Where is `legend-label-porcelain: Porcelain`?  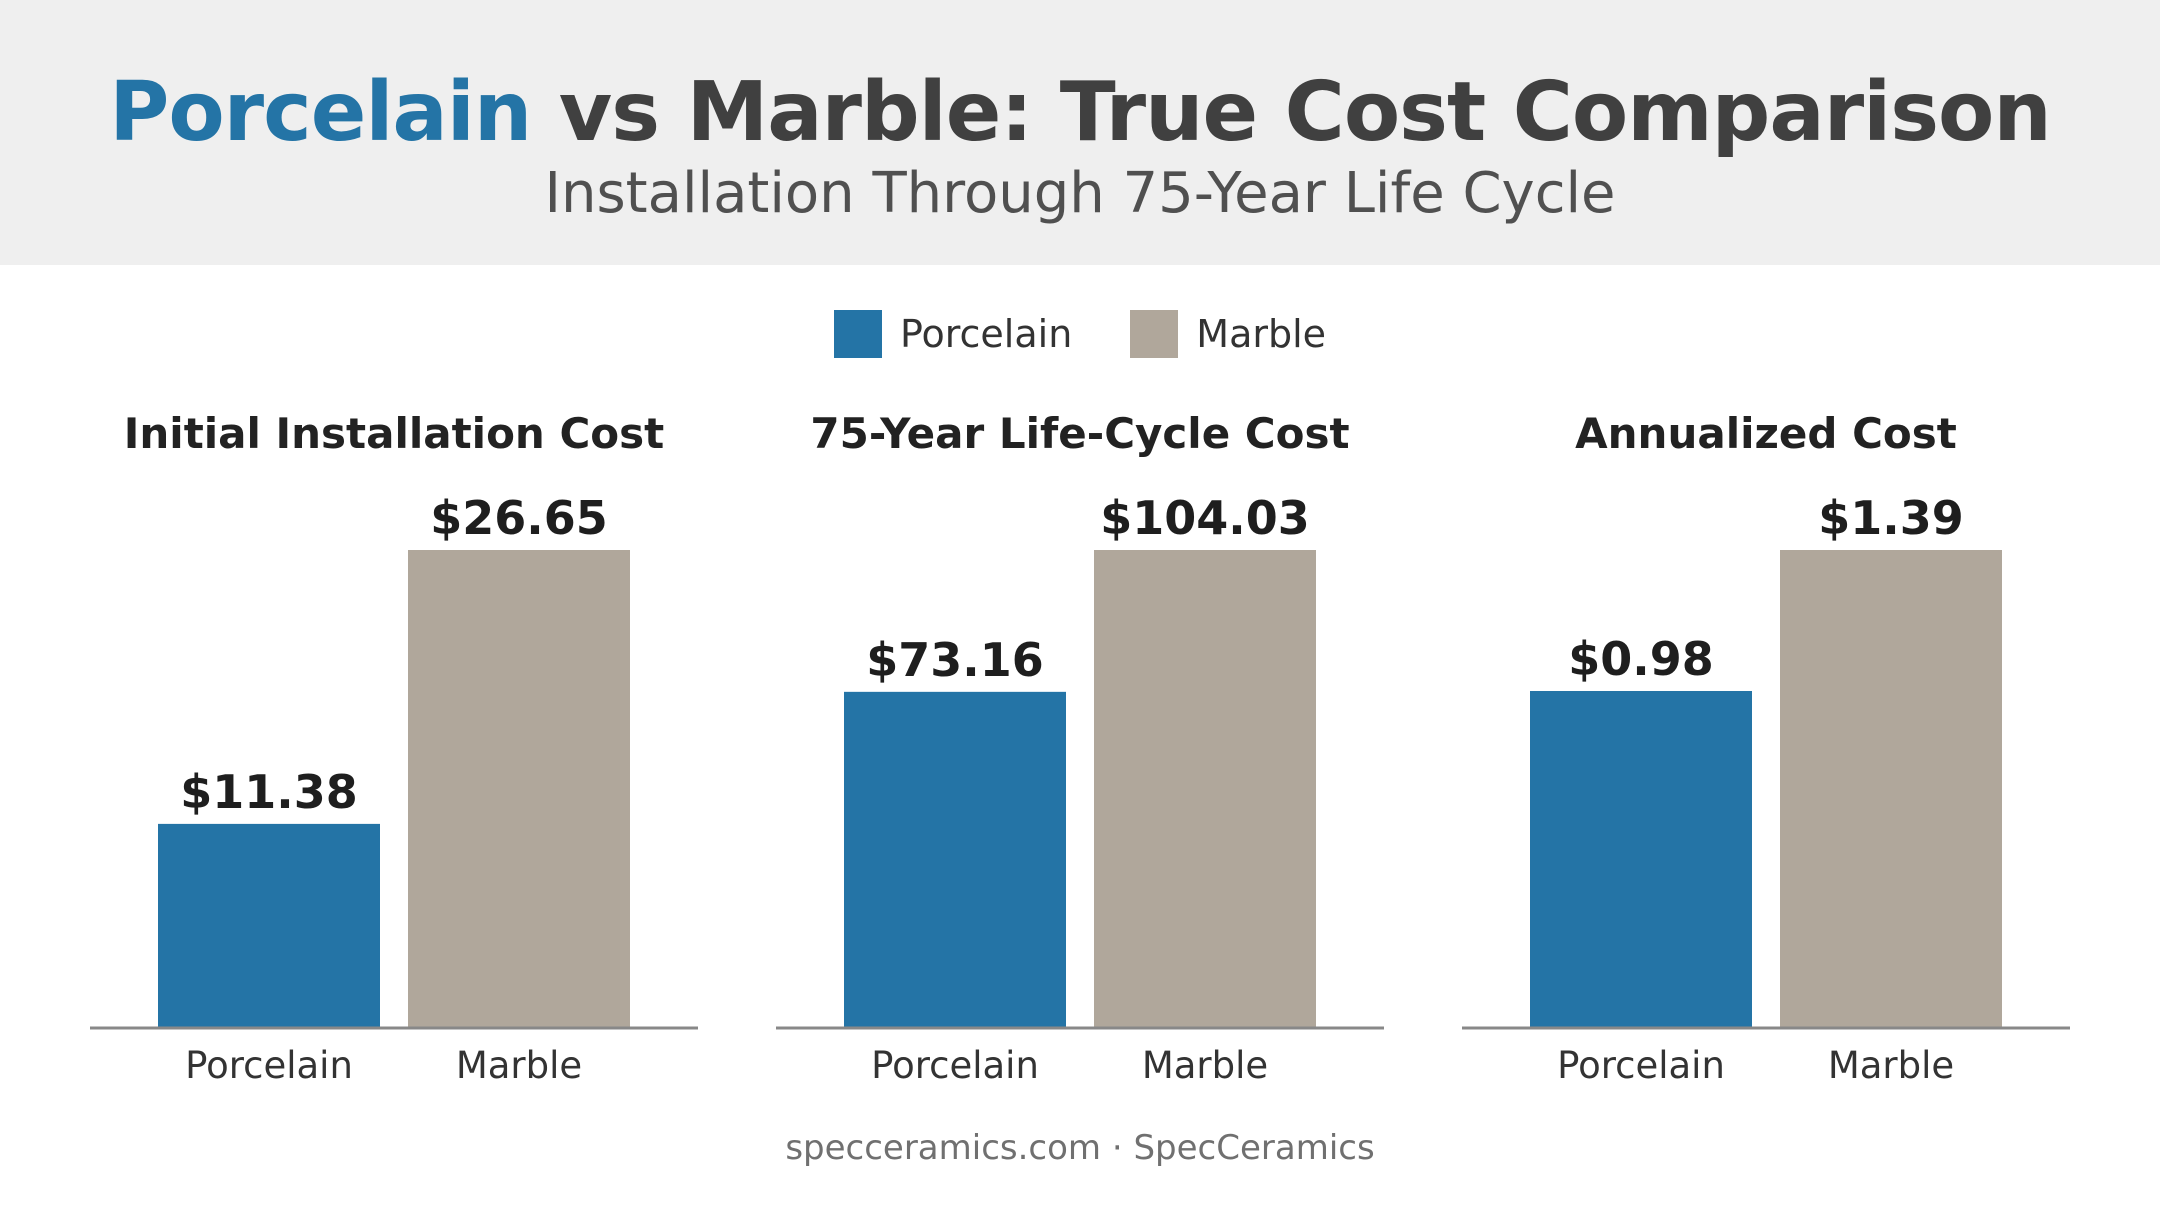
legend-label-porcelain: Porcelain is located at coordinates (986, 334).